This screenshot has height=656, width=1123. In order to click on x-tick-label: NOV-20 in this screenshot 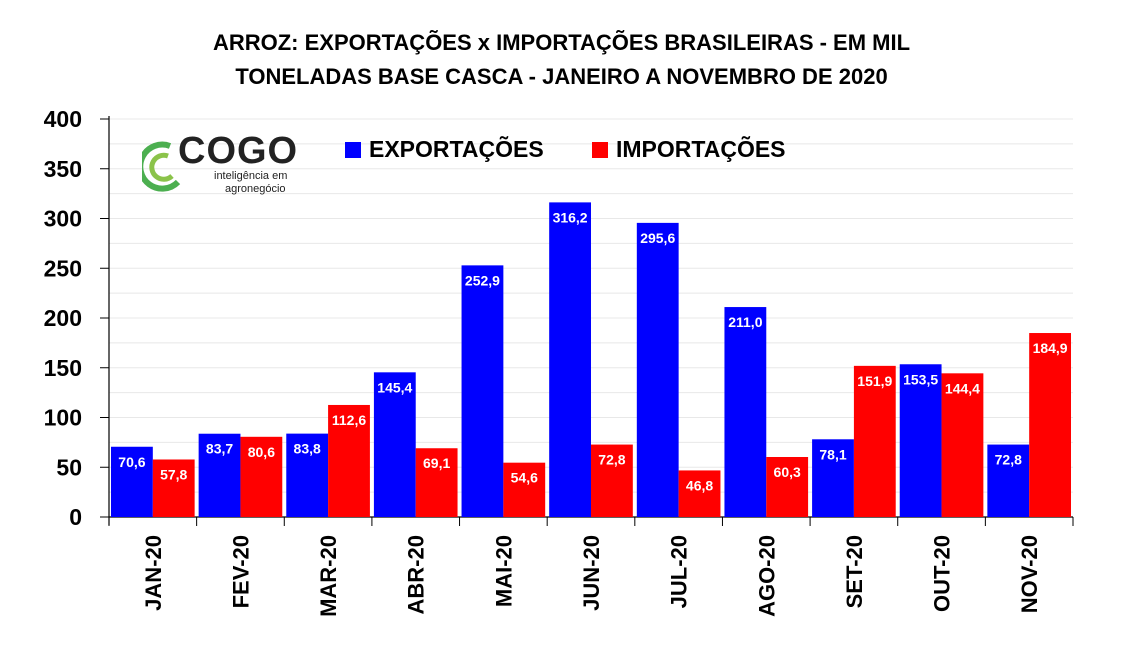, I will do `click(1029, 574)`.